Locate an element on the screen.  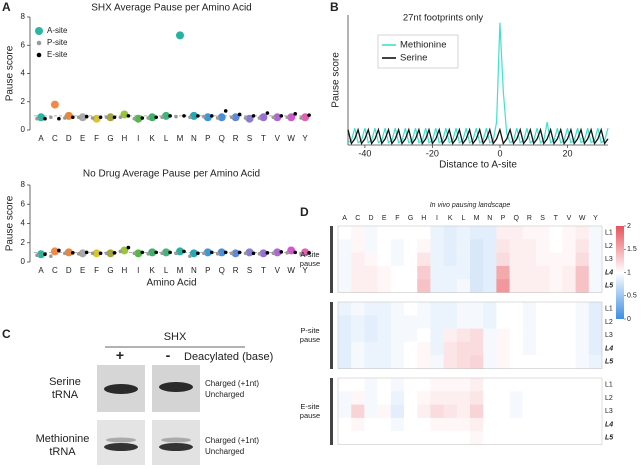
x-tick-label: N is located at coordinates (194, 270).